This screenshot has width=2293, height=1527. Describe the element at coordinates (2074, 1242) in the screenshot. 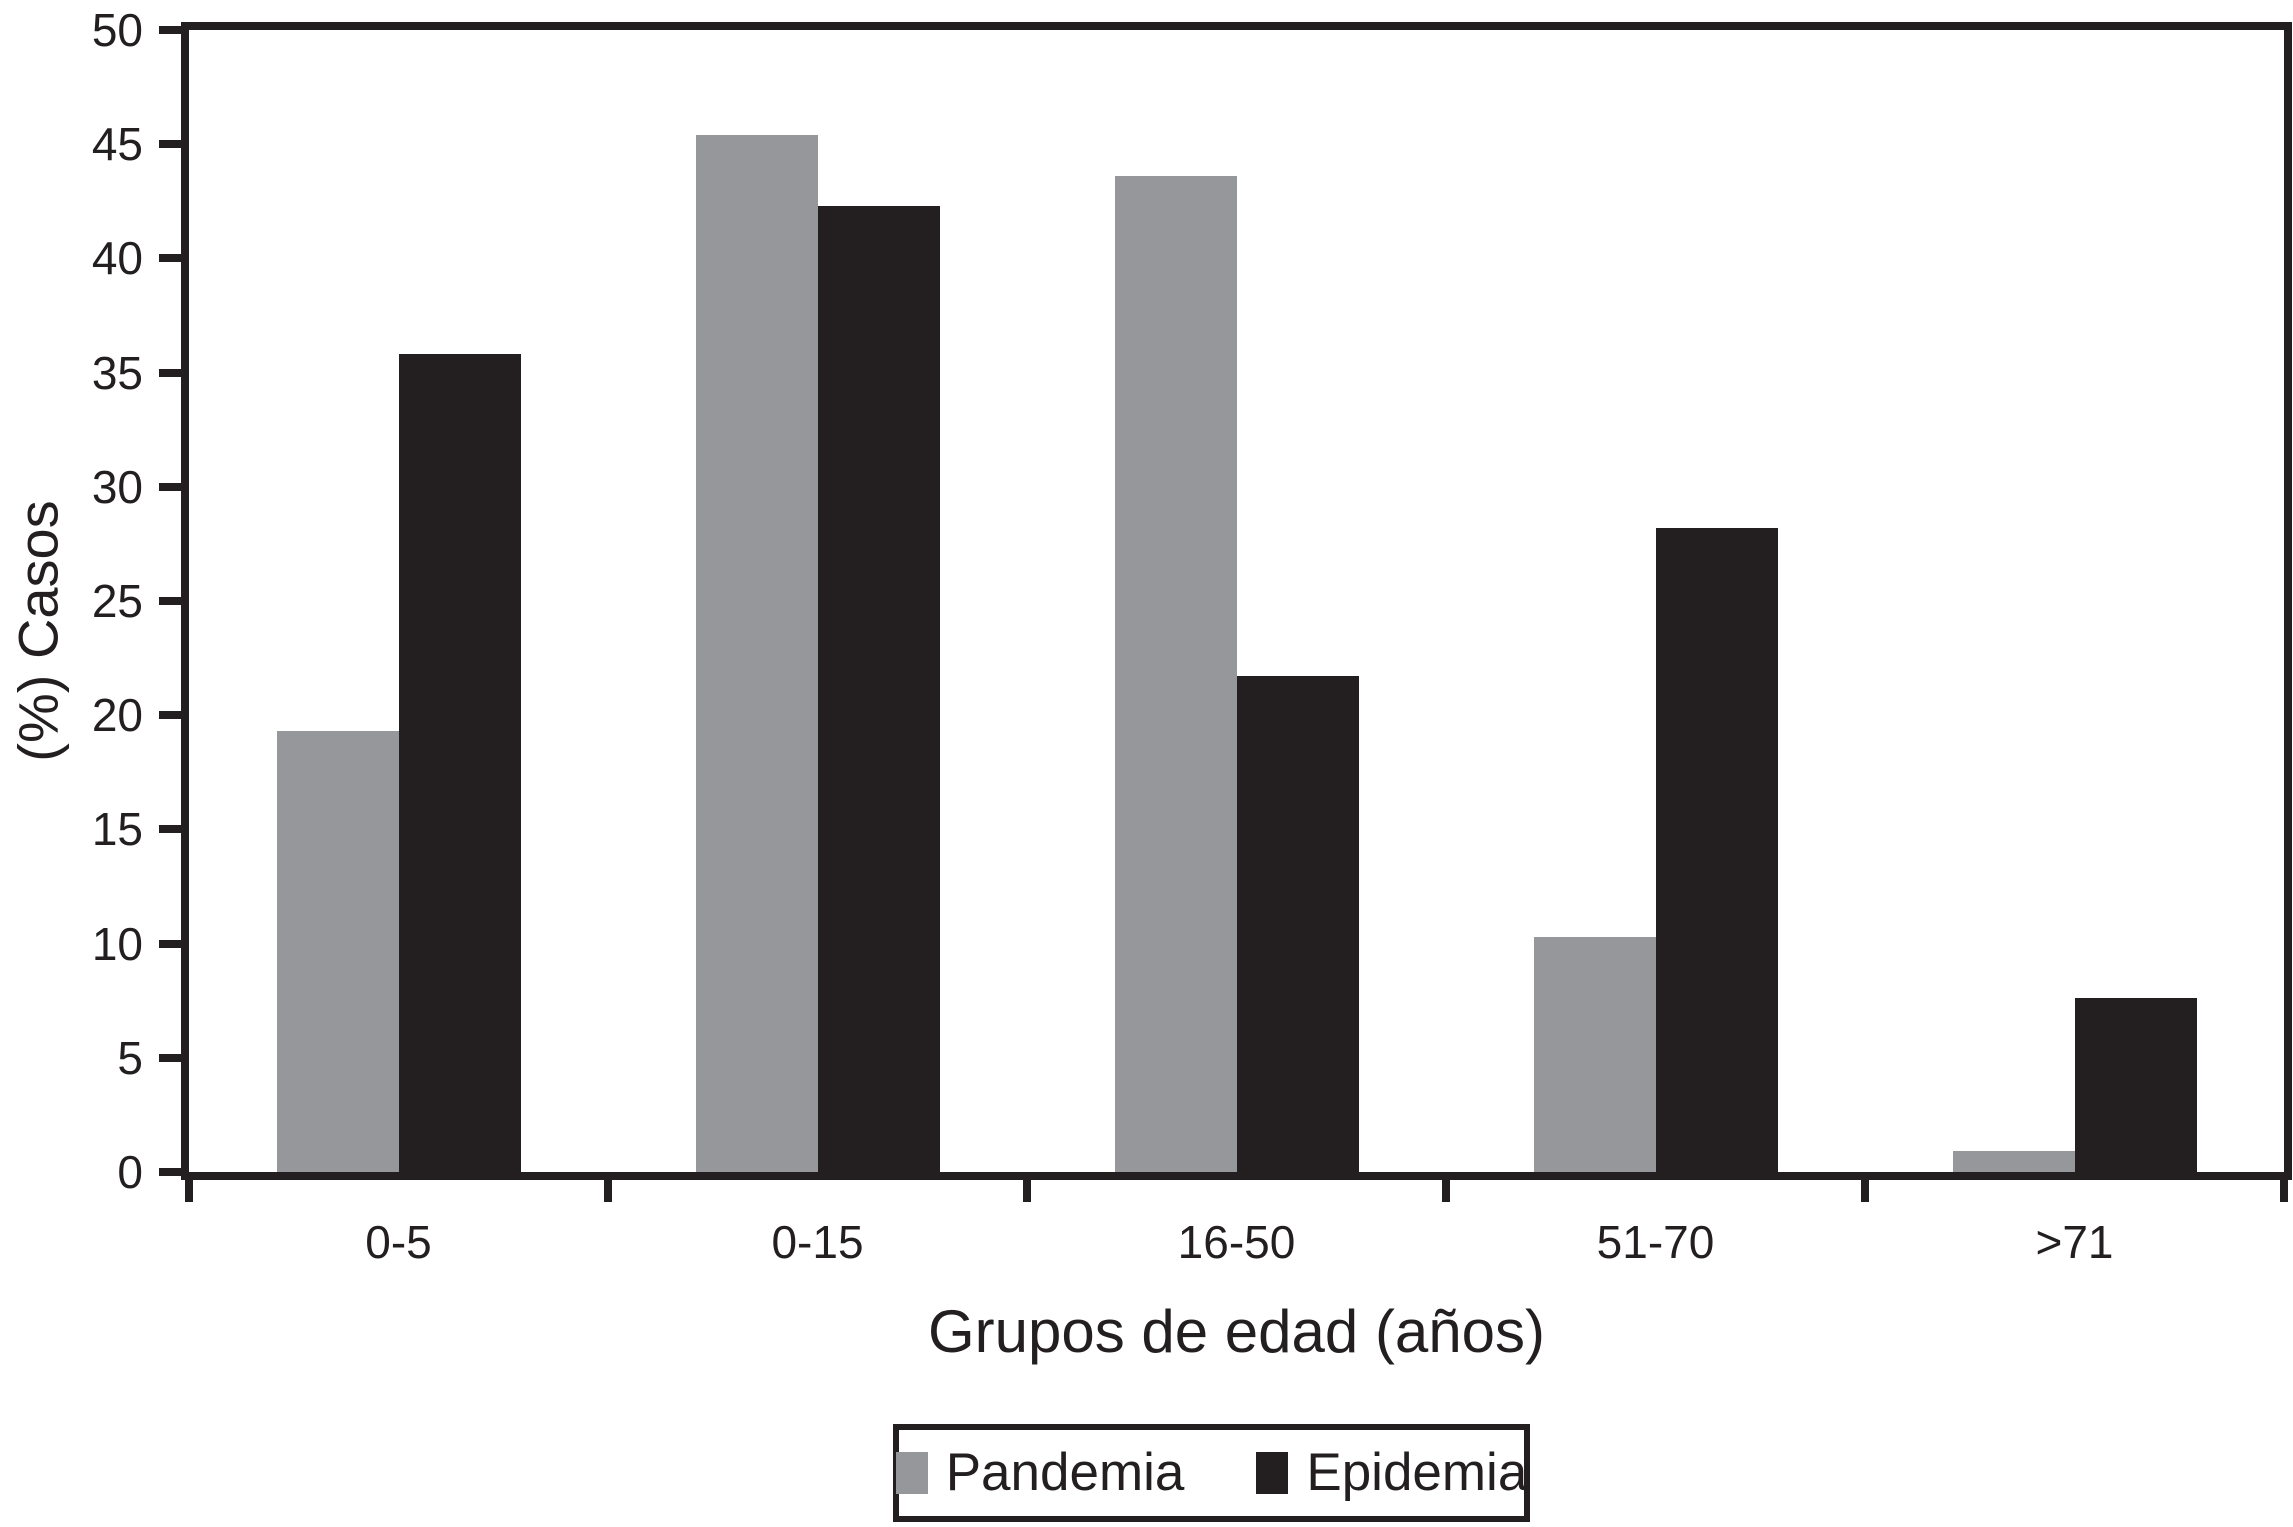

I see `x-category-label-71: >71` at that location.